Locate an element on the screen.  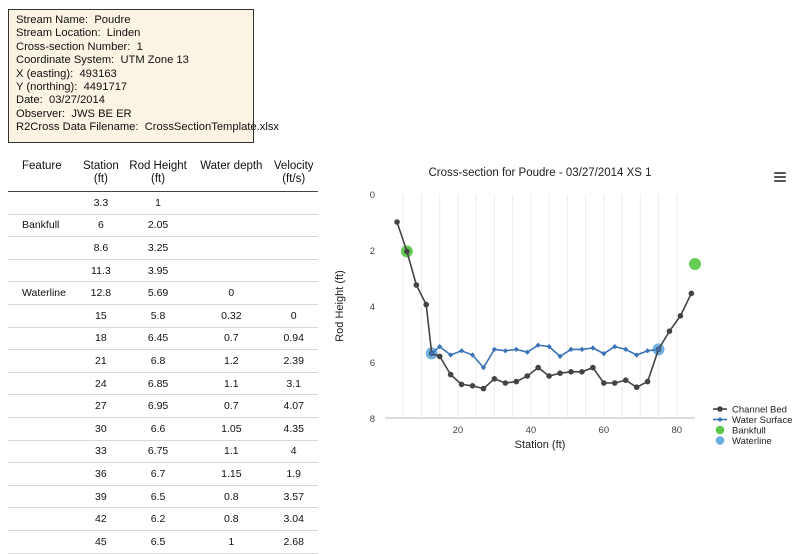
header-feature: Feature is located at coordinates (43, 176).